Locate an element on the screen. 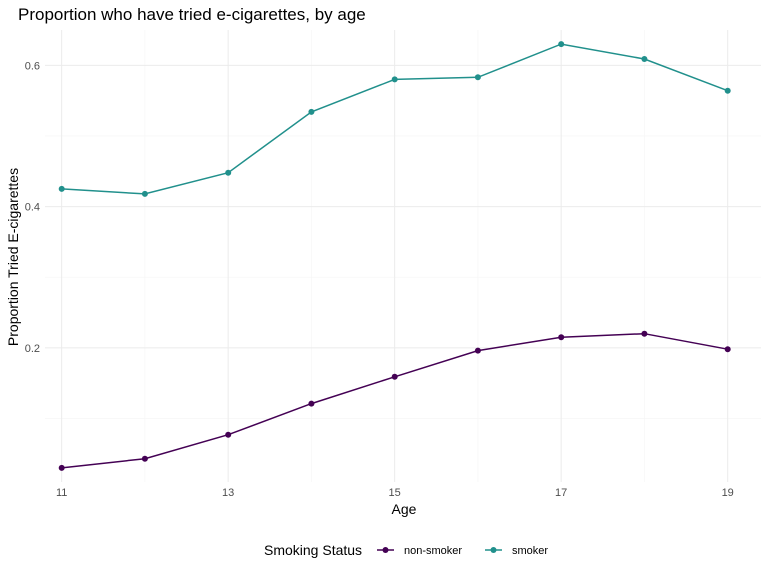 The width and height of the screenshot is (768, 576). y-tick-labels: 0.2 0.4 0.6 is located at coordinates (32, 207).